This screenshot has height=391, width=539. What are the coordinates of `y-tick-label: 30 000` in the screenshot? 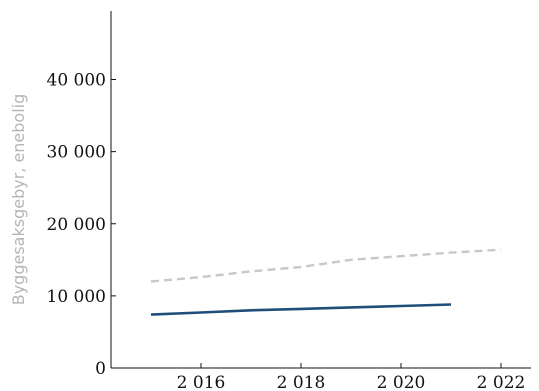 It's located at (76, 153).